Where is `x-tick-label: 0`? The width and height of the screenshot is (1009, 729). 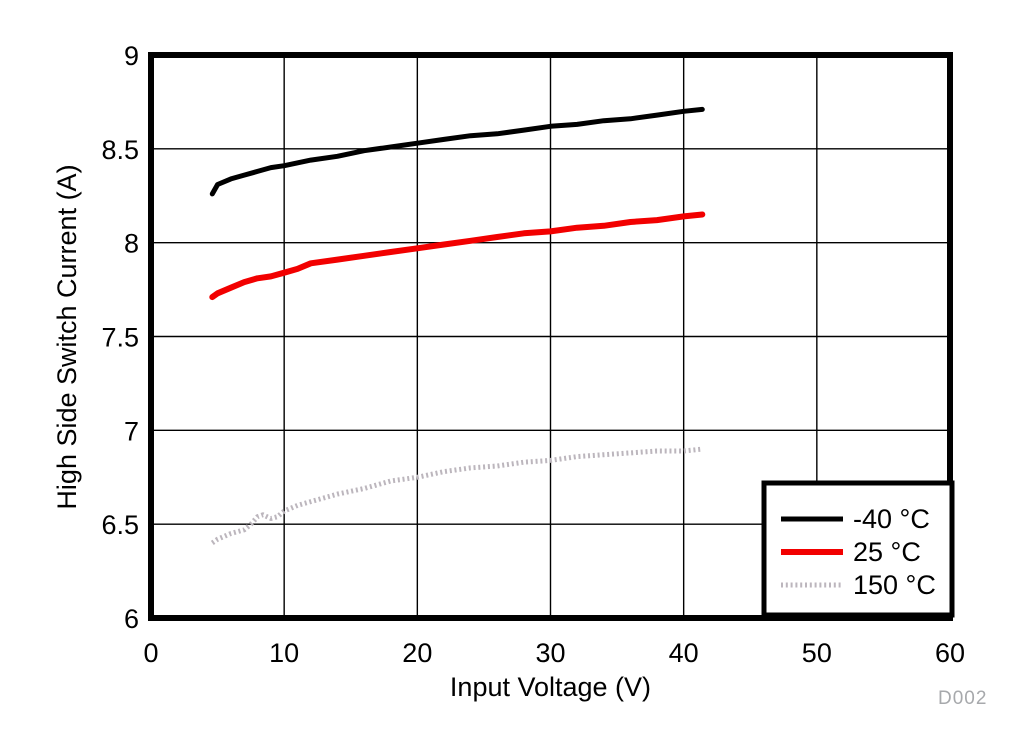
x-tick-label: 0 is located at coordinates (150, 653).